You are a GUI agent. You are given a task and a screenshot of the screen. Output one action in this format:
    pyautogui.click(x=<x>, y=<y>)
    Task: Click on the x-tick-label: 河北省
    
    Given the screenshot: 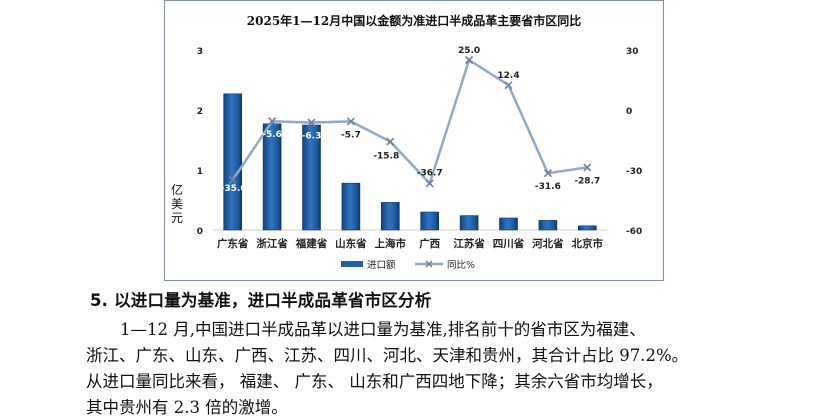 What is the action you would take?
    pyautogui.click(x=548, y=243)
    